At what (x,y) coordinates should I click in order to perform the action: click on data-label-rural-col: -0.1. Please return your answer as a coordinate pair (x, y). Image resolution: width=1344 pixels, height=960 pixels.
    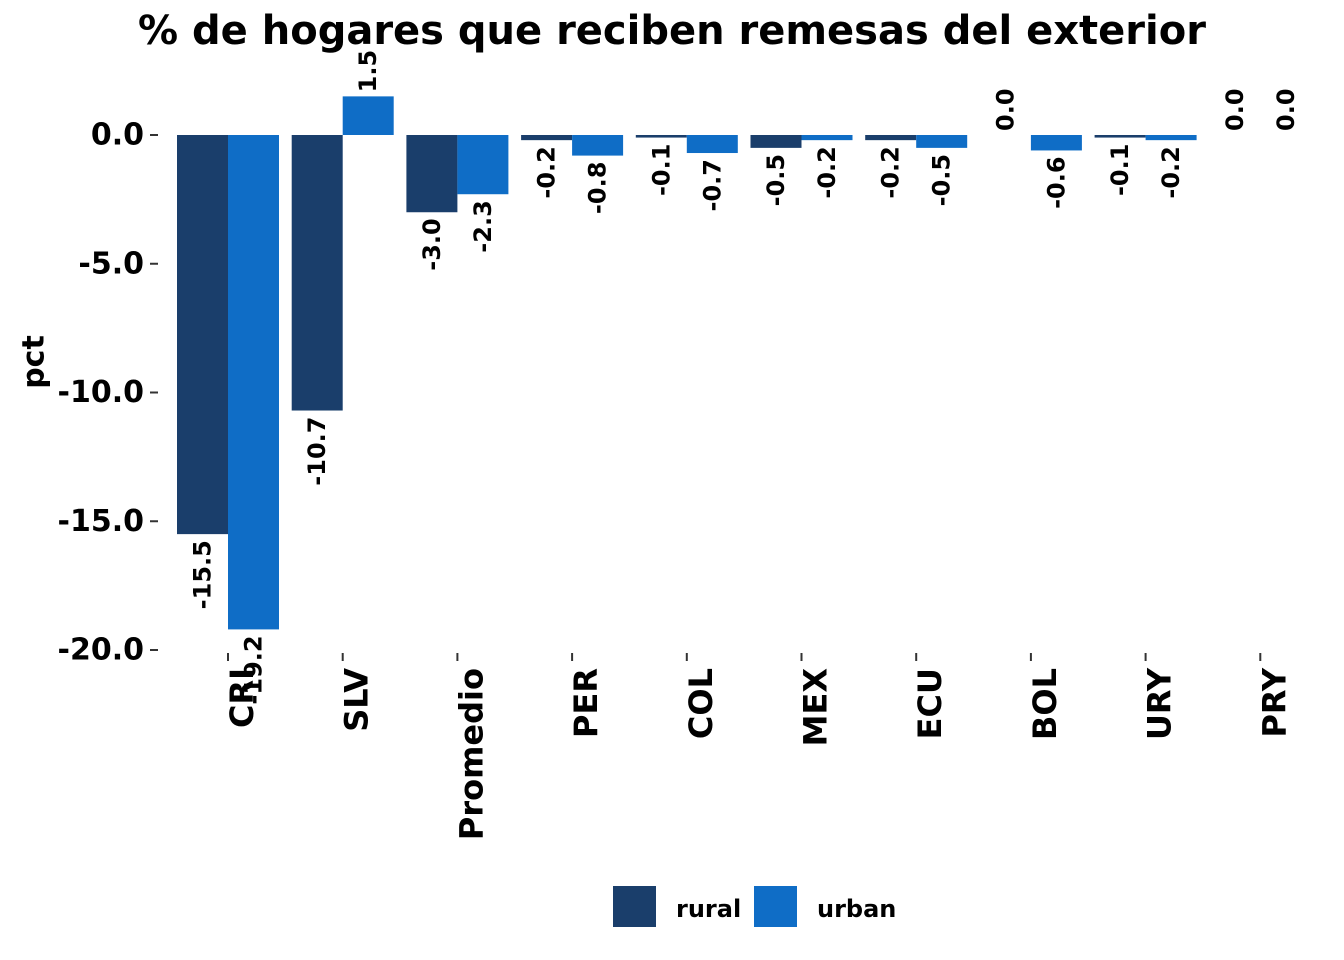
    Looking at the image, I should click on (661, 170).